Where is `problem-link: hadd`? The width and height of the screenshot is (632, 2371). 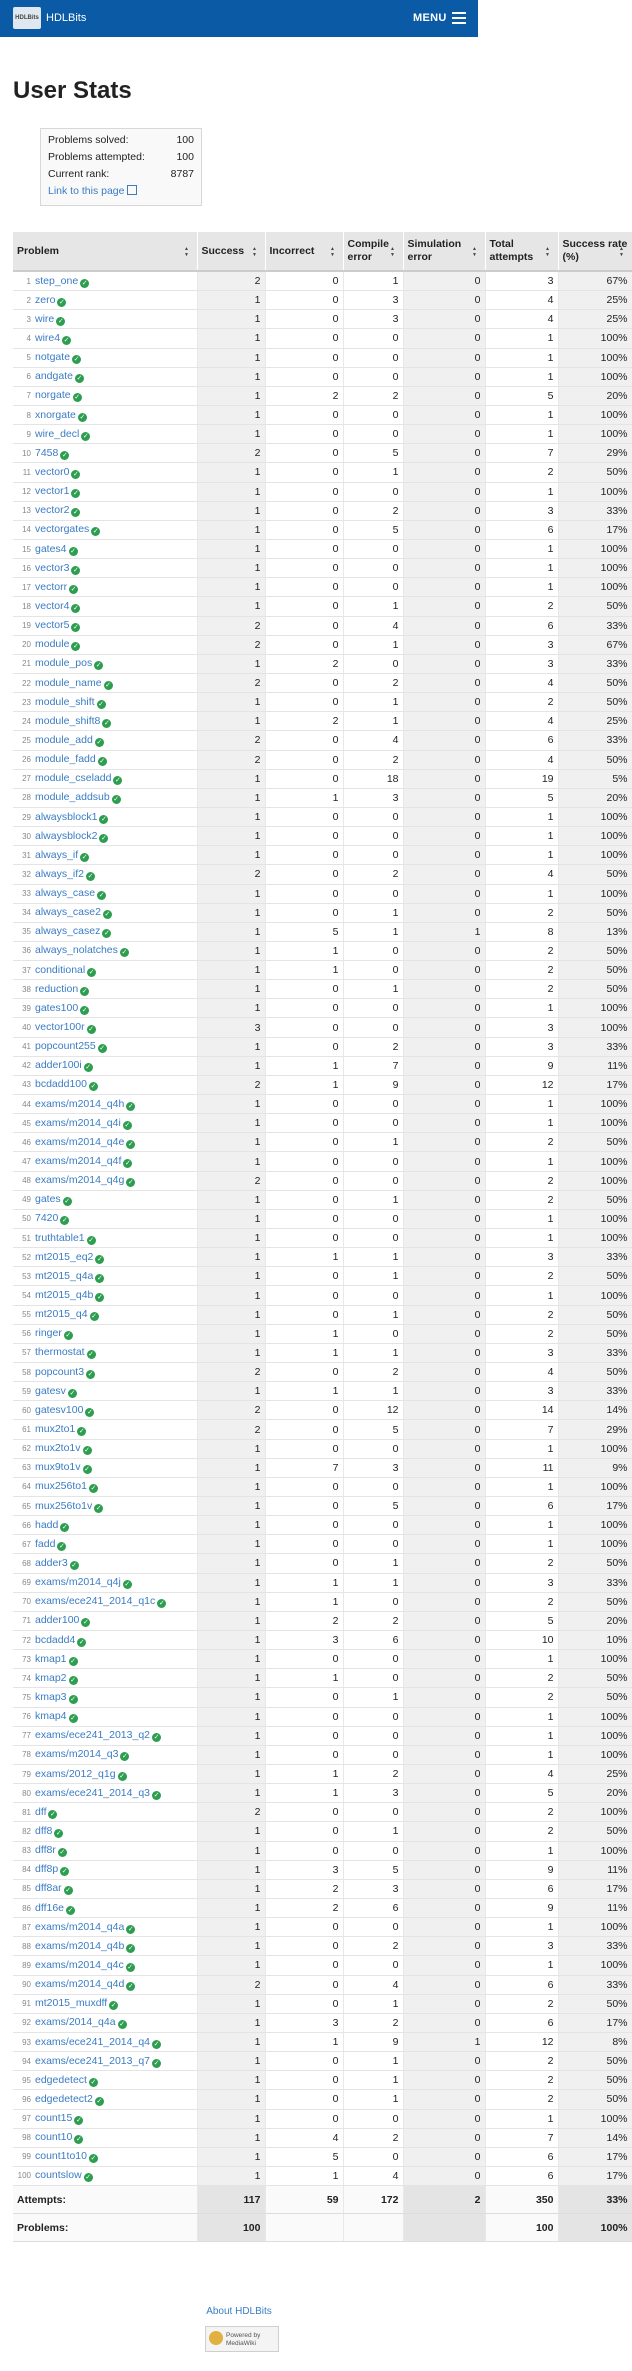
problem-link: hadd is located at coordinates (47, 1524).